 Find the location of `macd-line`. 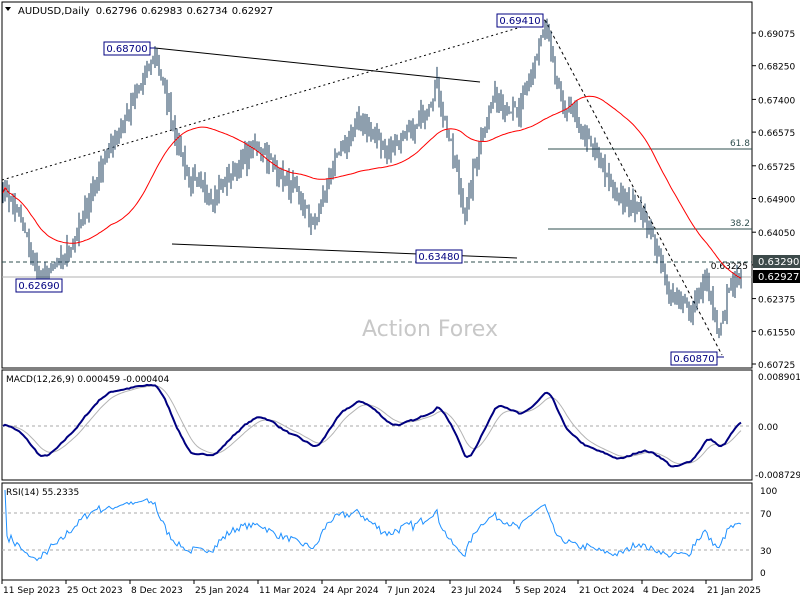

macd-line is located at coordinates (372, 425).